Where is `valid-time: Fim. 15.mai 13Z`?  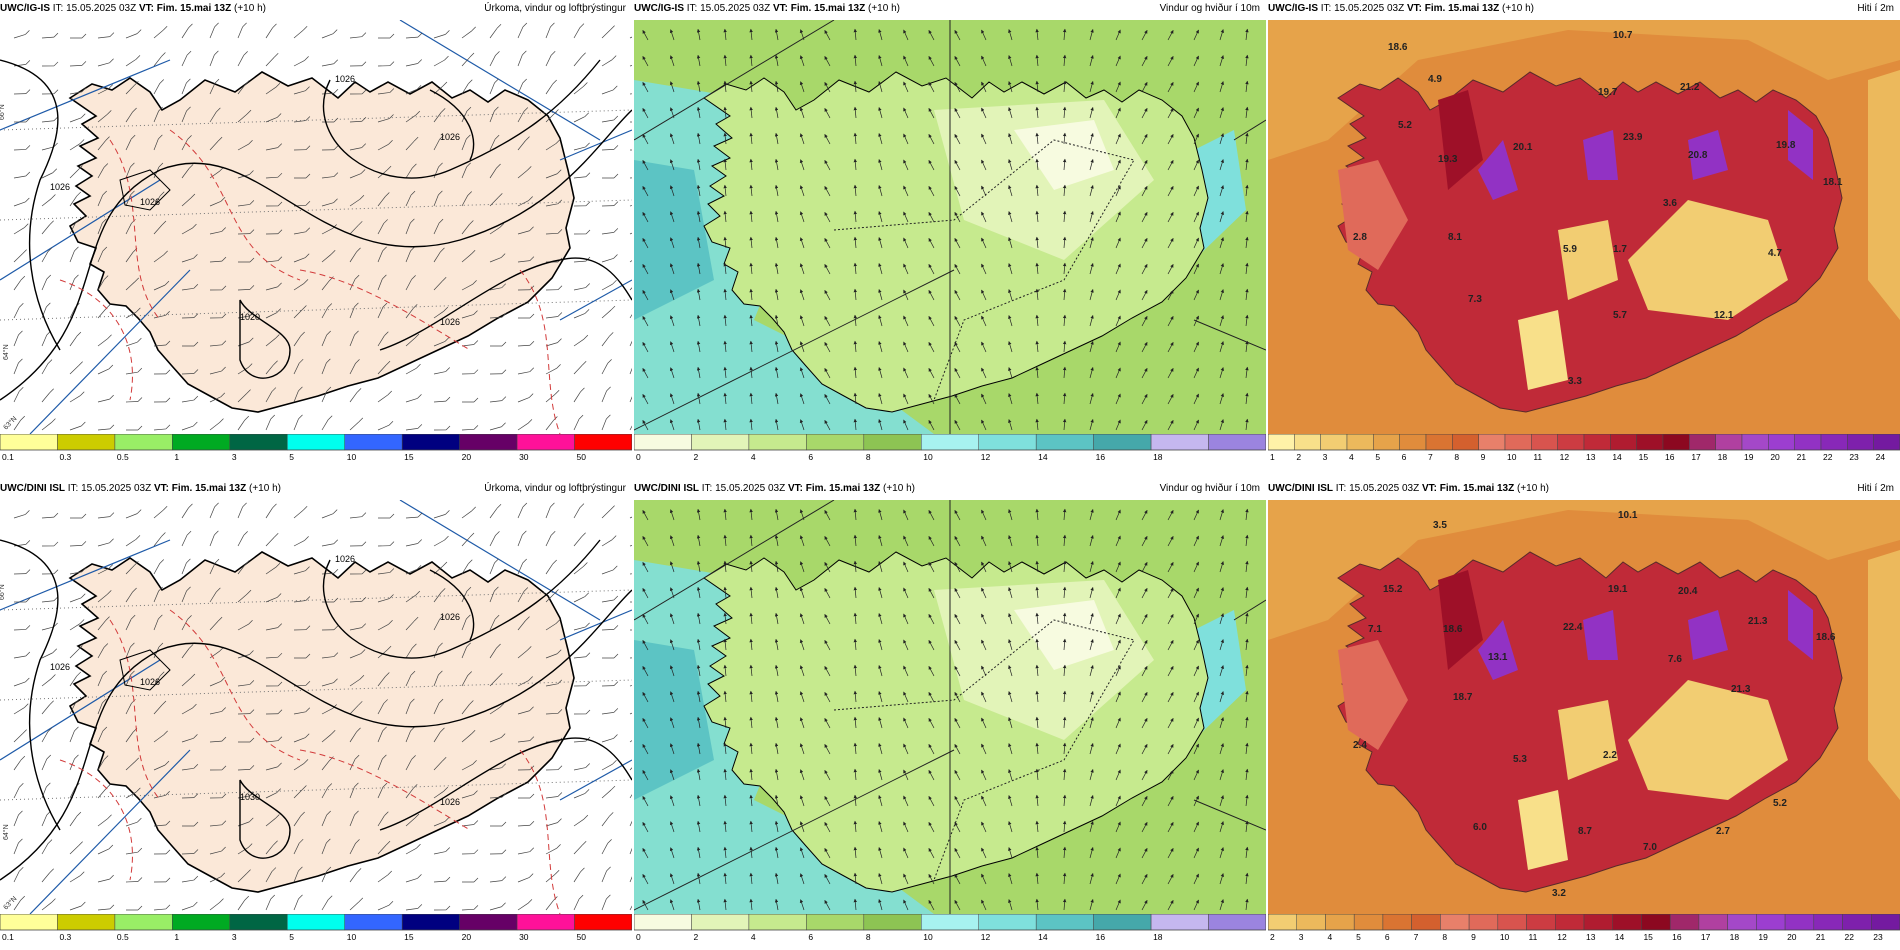 valid-time: Fim. 15.mai 13Z is located at coordinates (194, 8).